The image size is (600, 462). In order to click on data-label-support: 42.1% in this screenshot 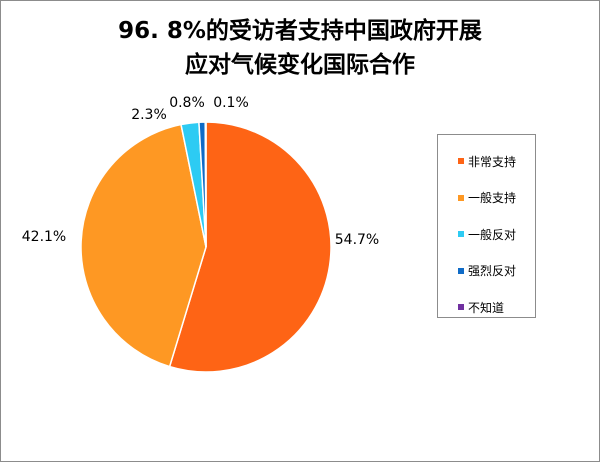, I will do `click(44, 237)`.